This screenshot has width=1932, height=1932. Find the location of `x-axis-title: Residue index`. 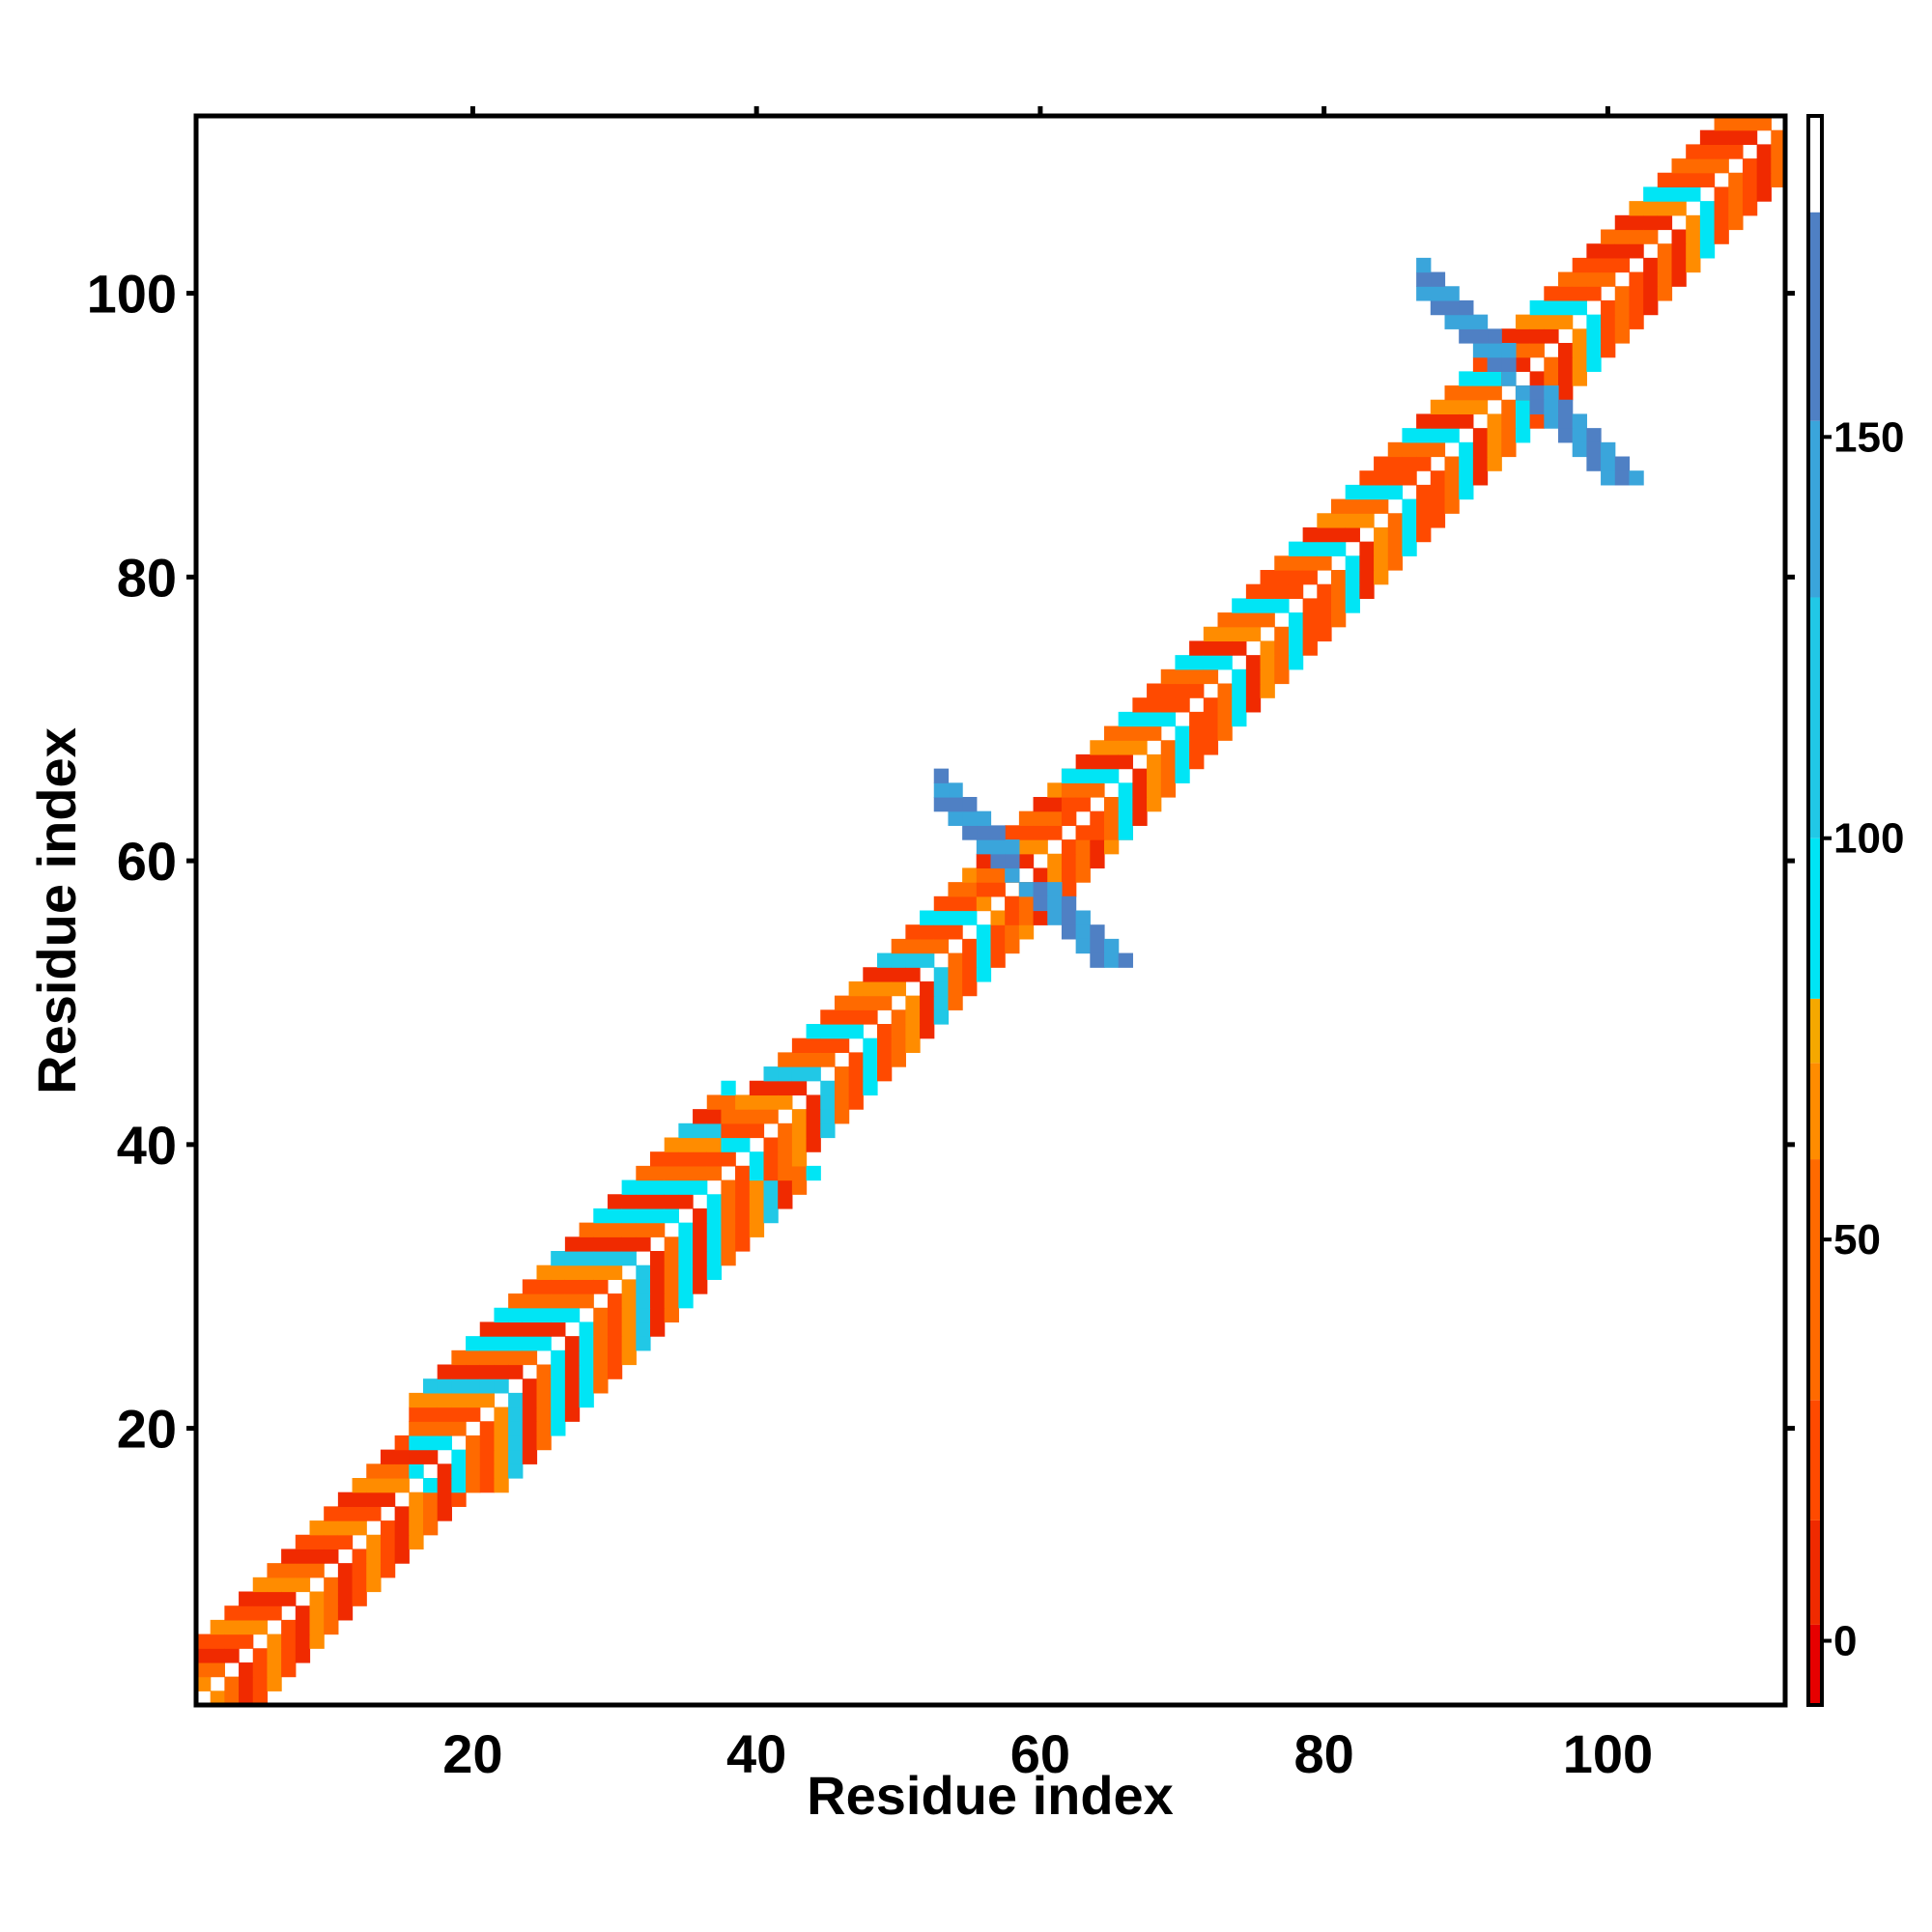

x-axis-title: Residue index is located at coordinates (990, 1795).